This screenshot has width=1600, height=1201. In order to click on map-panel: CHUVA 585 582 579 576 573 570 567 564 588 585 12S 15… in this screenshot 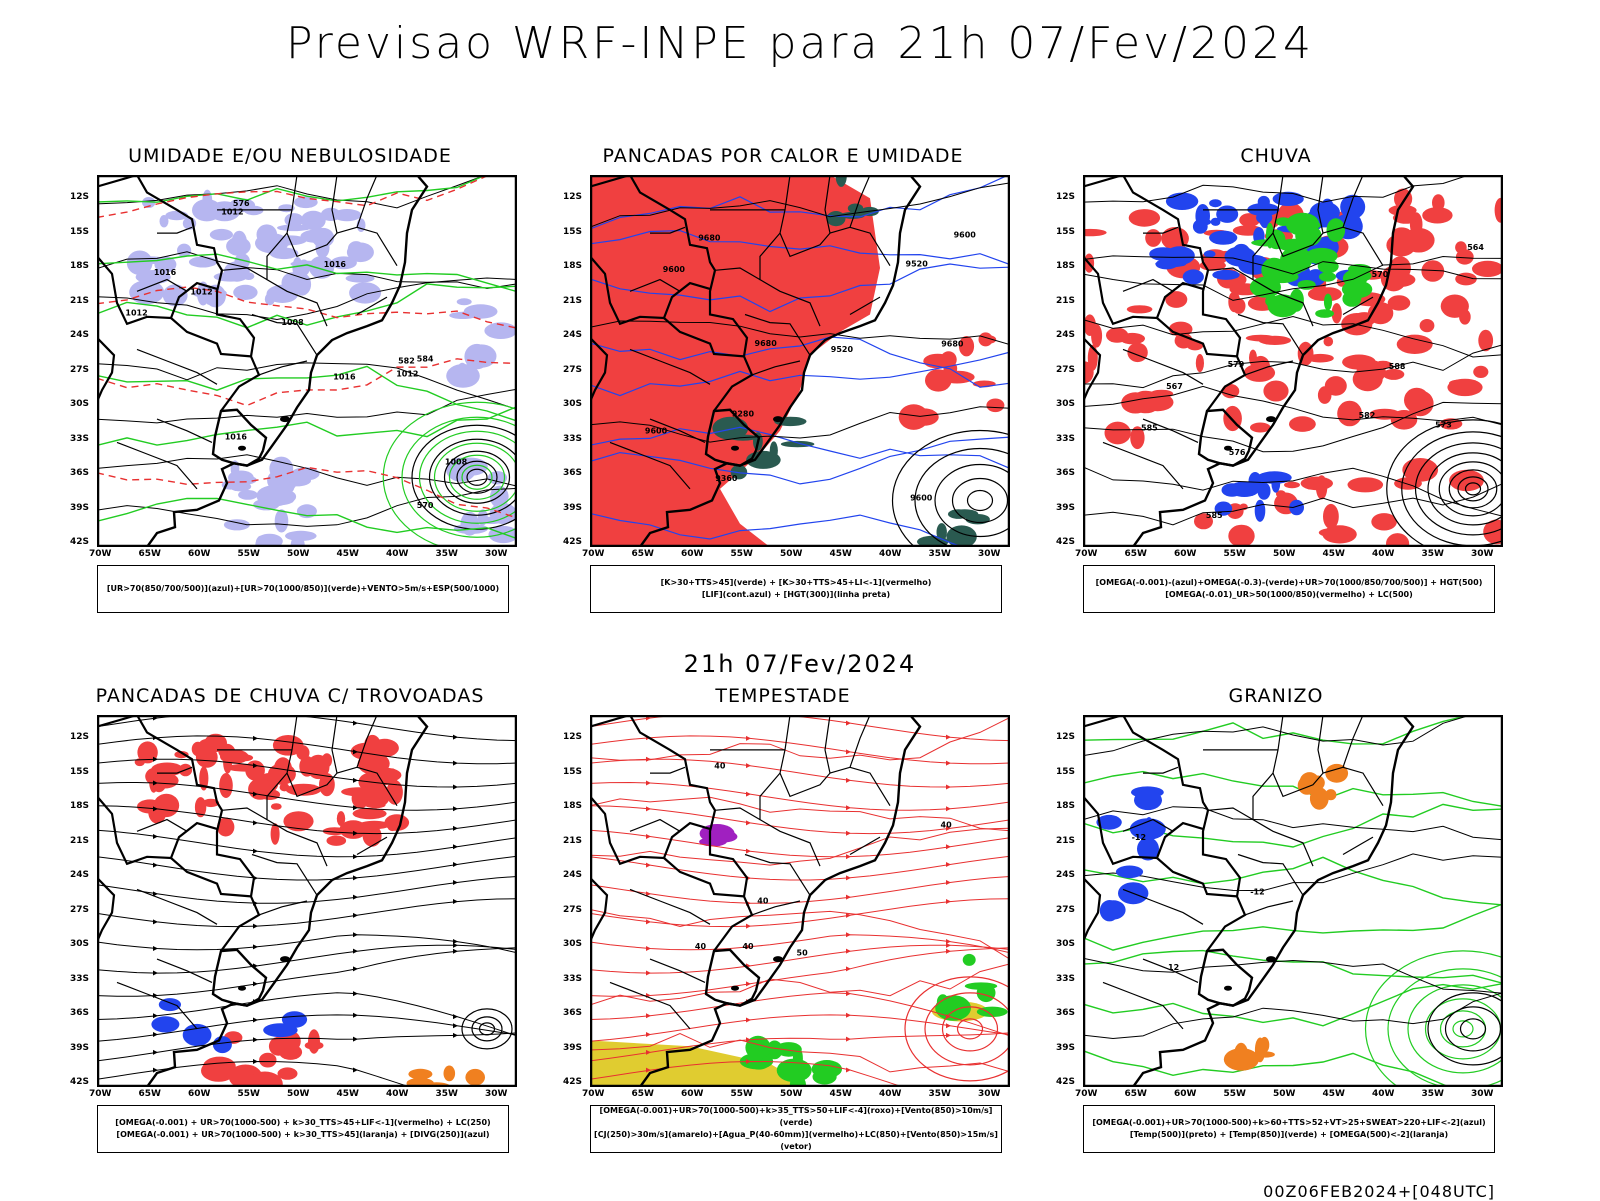, I will do `click(1276, 380)`.